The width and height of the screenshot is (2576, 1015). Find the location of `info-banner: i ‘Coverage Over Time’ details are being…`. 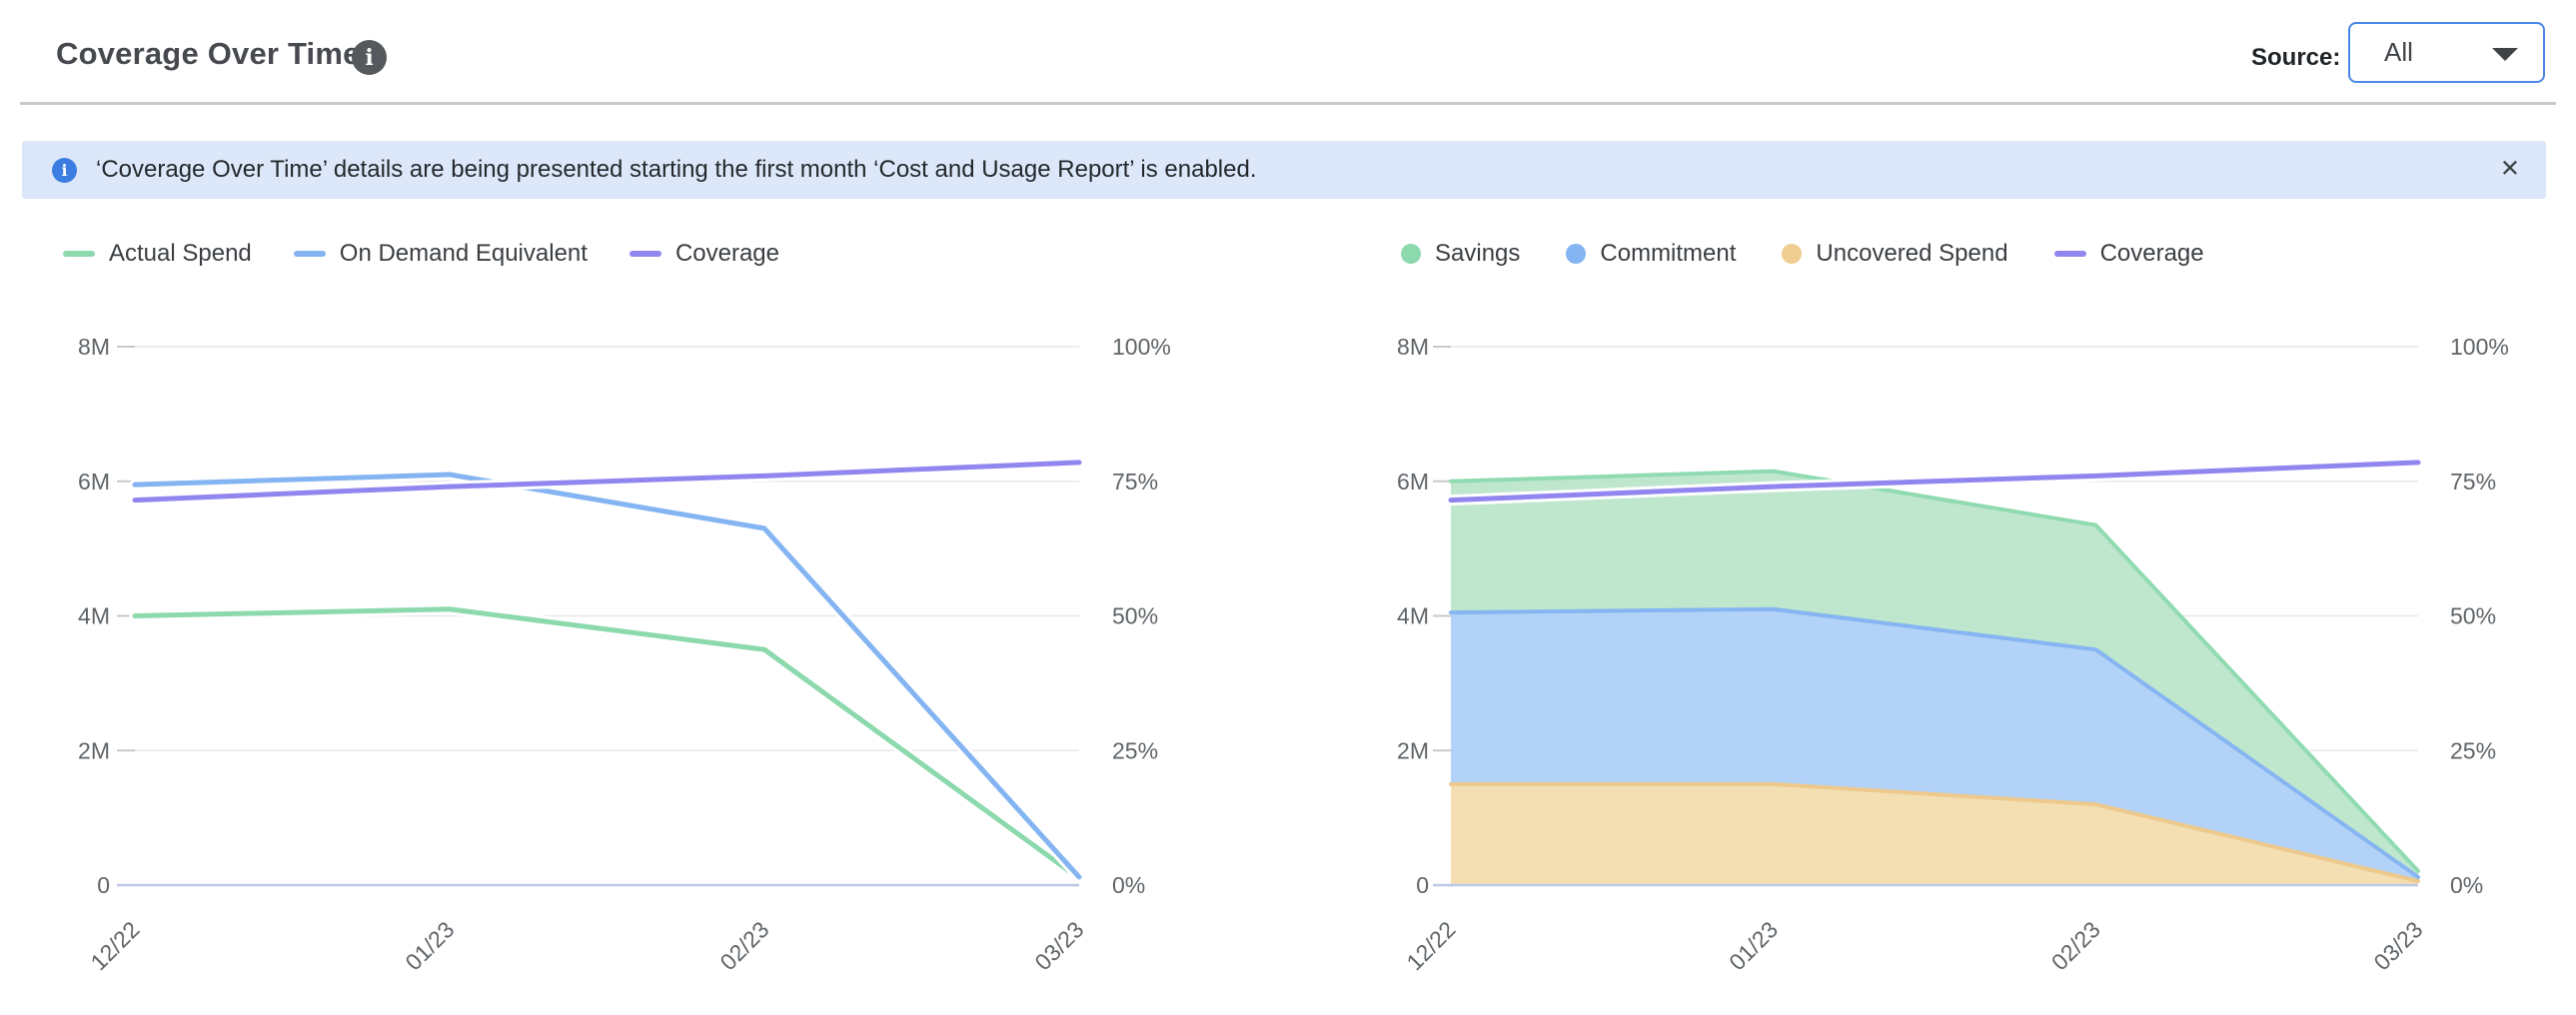

info-banner: i ‘Coverage Over Time’ details are being… is located at coordinates (1284, 170).